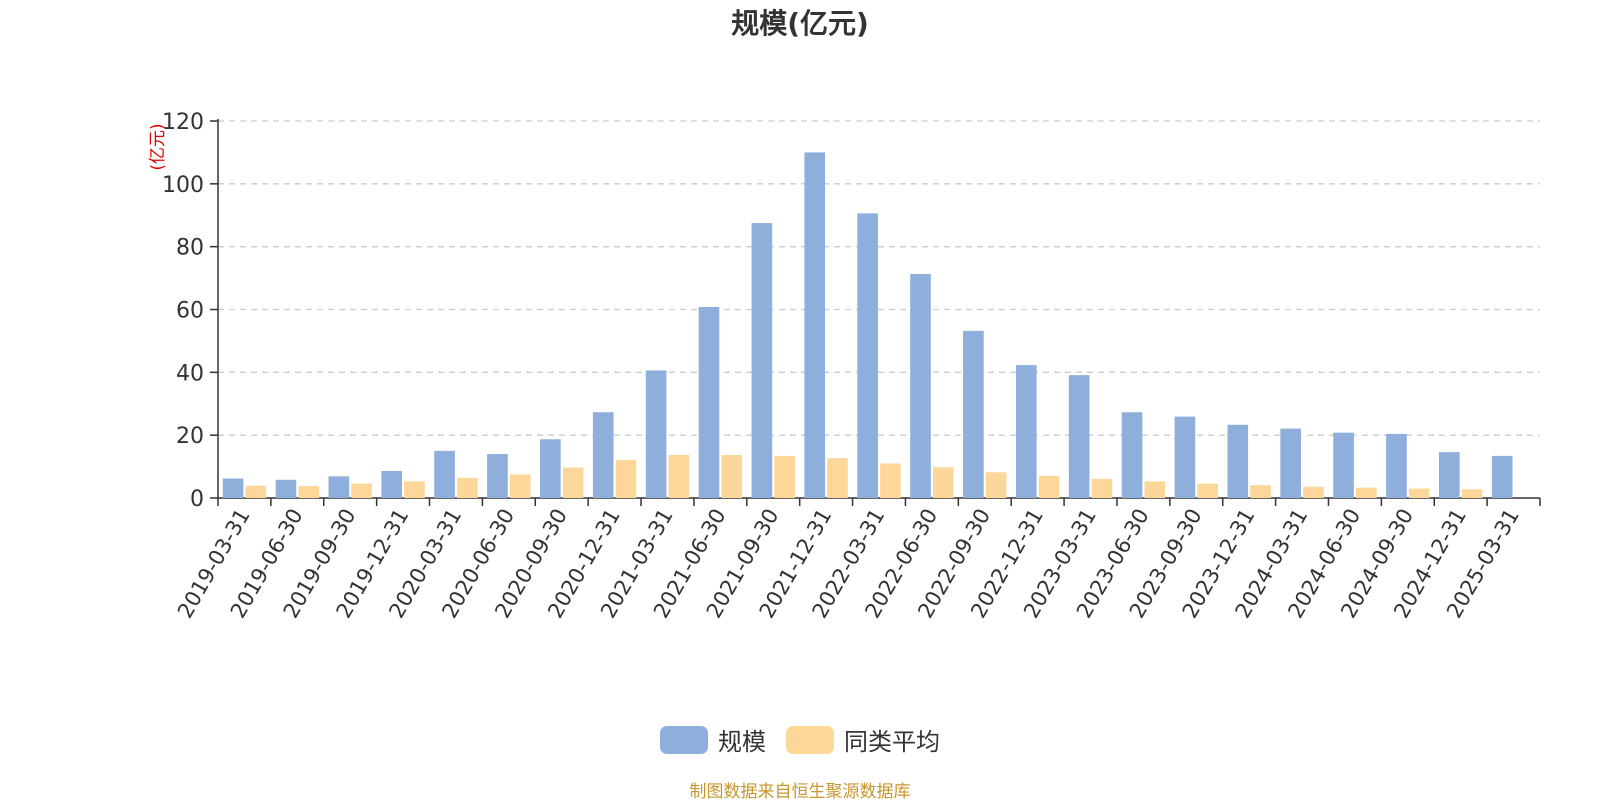 Image resolution: width=1600 pixels, height=800 pixels. I want to click on legend-item-scale: 规模, so click(713, 739).